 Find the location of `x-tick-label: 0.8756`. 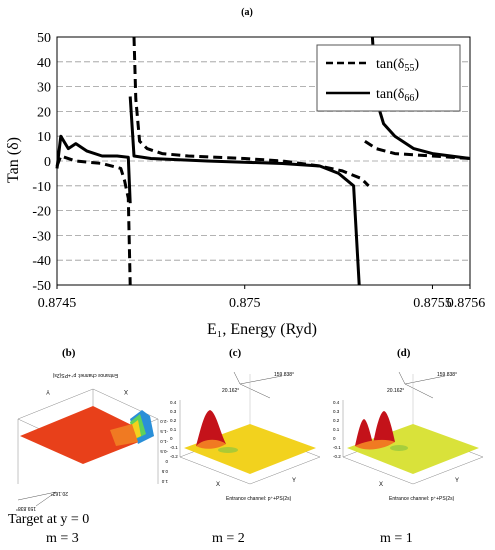

x-tick-label: 0.8756 is located at coordinates (466, 303).